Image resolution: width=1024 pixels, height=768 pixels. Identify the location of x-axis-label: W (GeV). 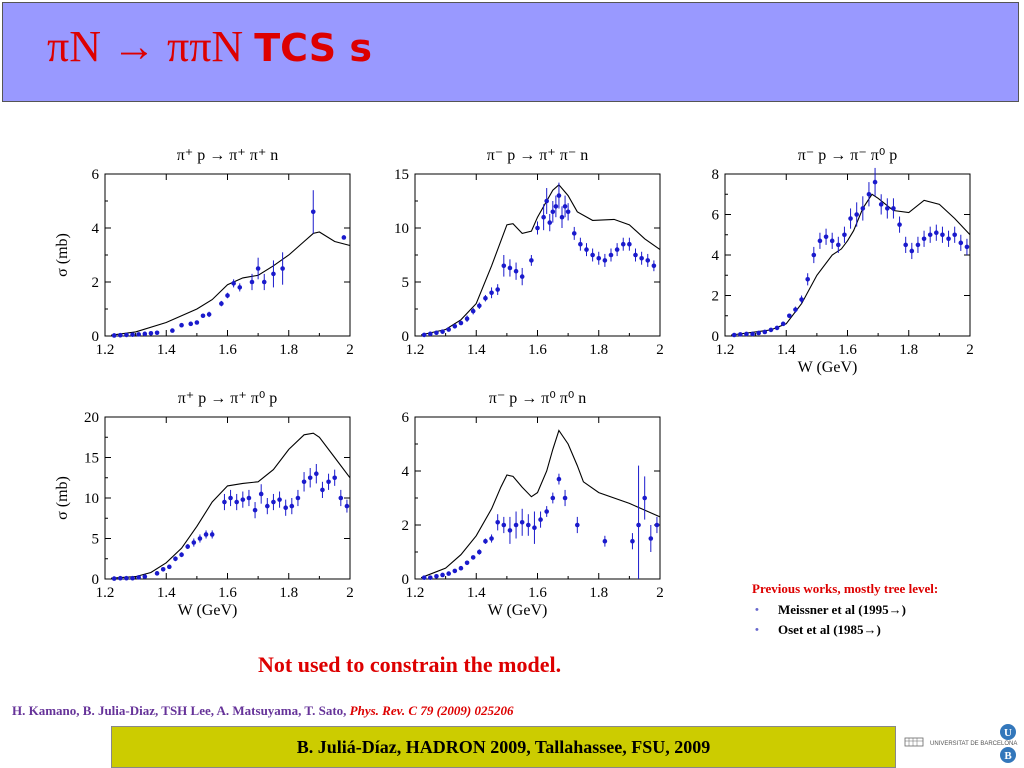
(208, 610).